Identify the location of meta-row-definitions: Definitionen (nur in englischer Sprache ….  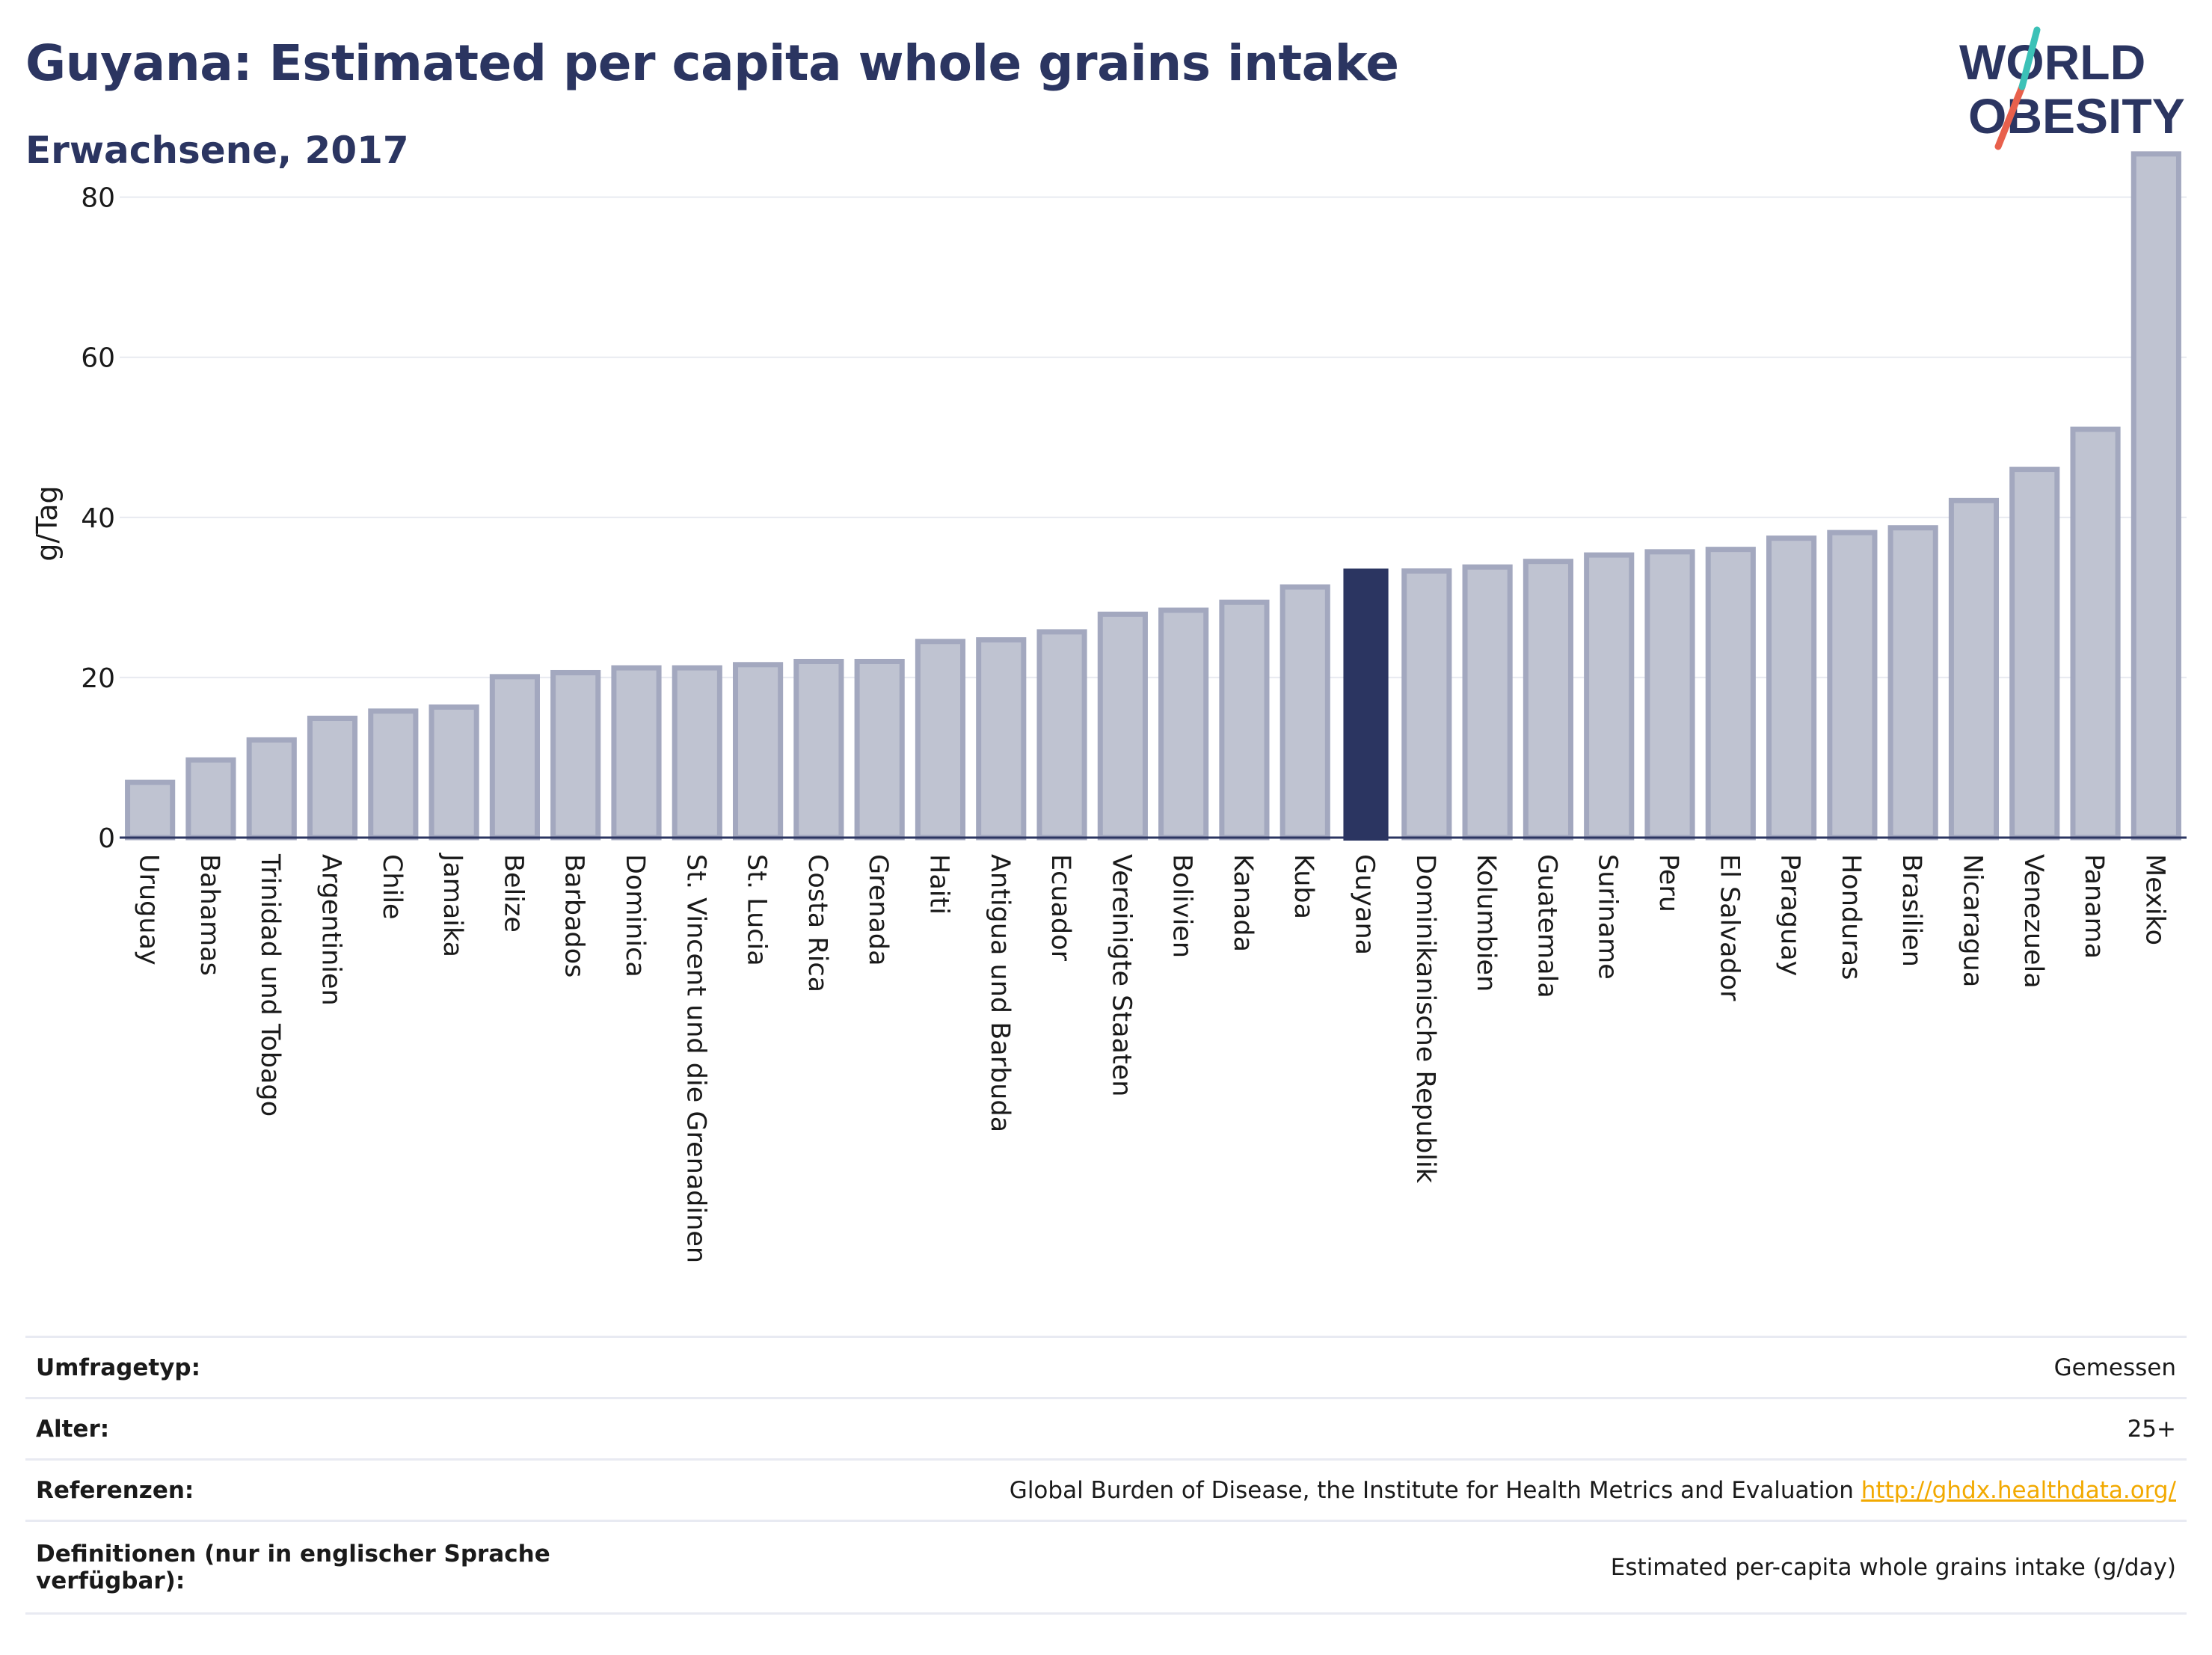
(1106, 1567).